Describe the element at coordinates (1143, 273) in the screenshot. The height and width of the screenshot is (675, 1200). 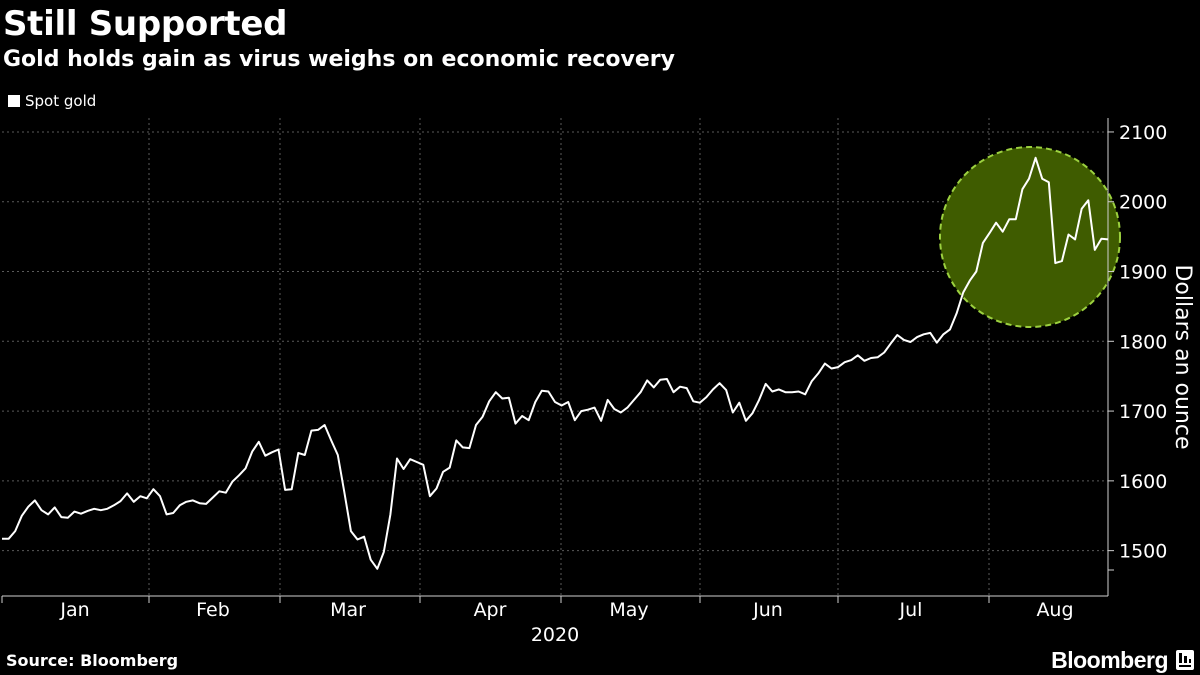
I see `y-tick-label-1900: 1900` at that location.